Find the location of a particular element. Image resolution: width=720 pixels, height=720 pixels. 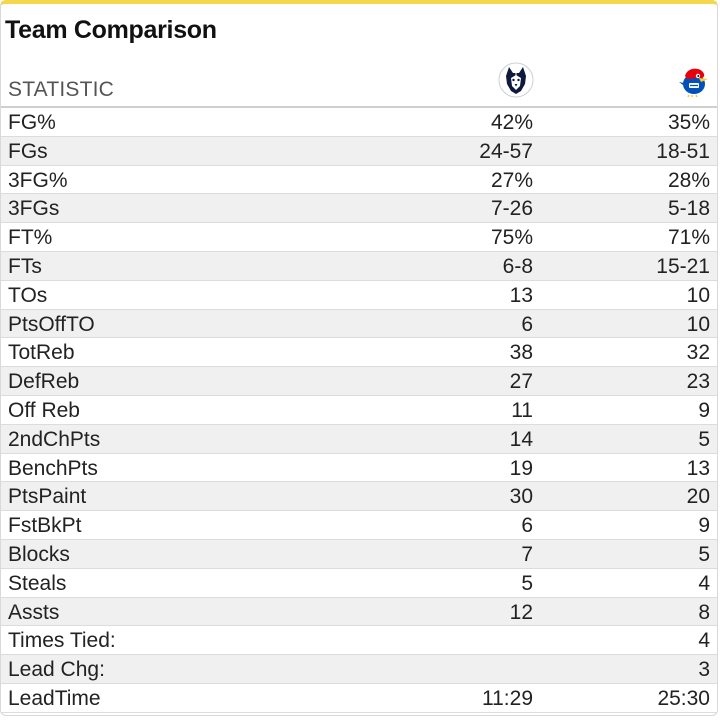

stat-label: FTs is located at coordinates (25, 266).